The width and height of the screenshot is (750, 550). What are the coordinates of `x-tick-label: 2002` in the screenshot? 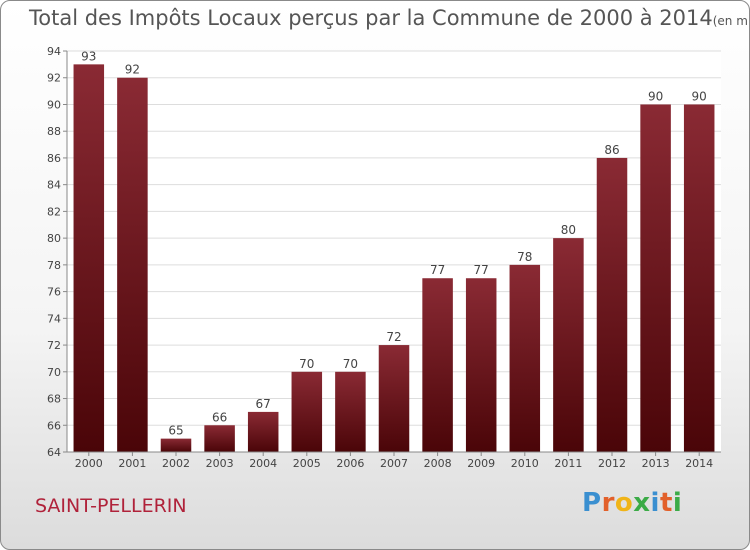 It's located at (176, 463).